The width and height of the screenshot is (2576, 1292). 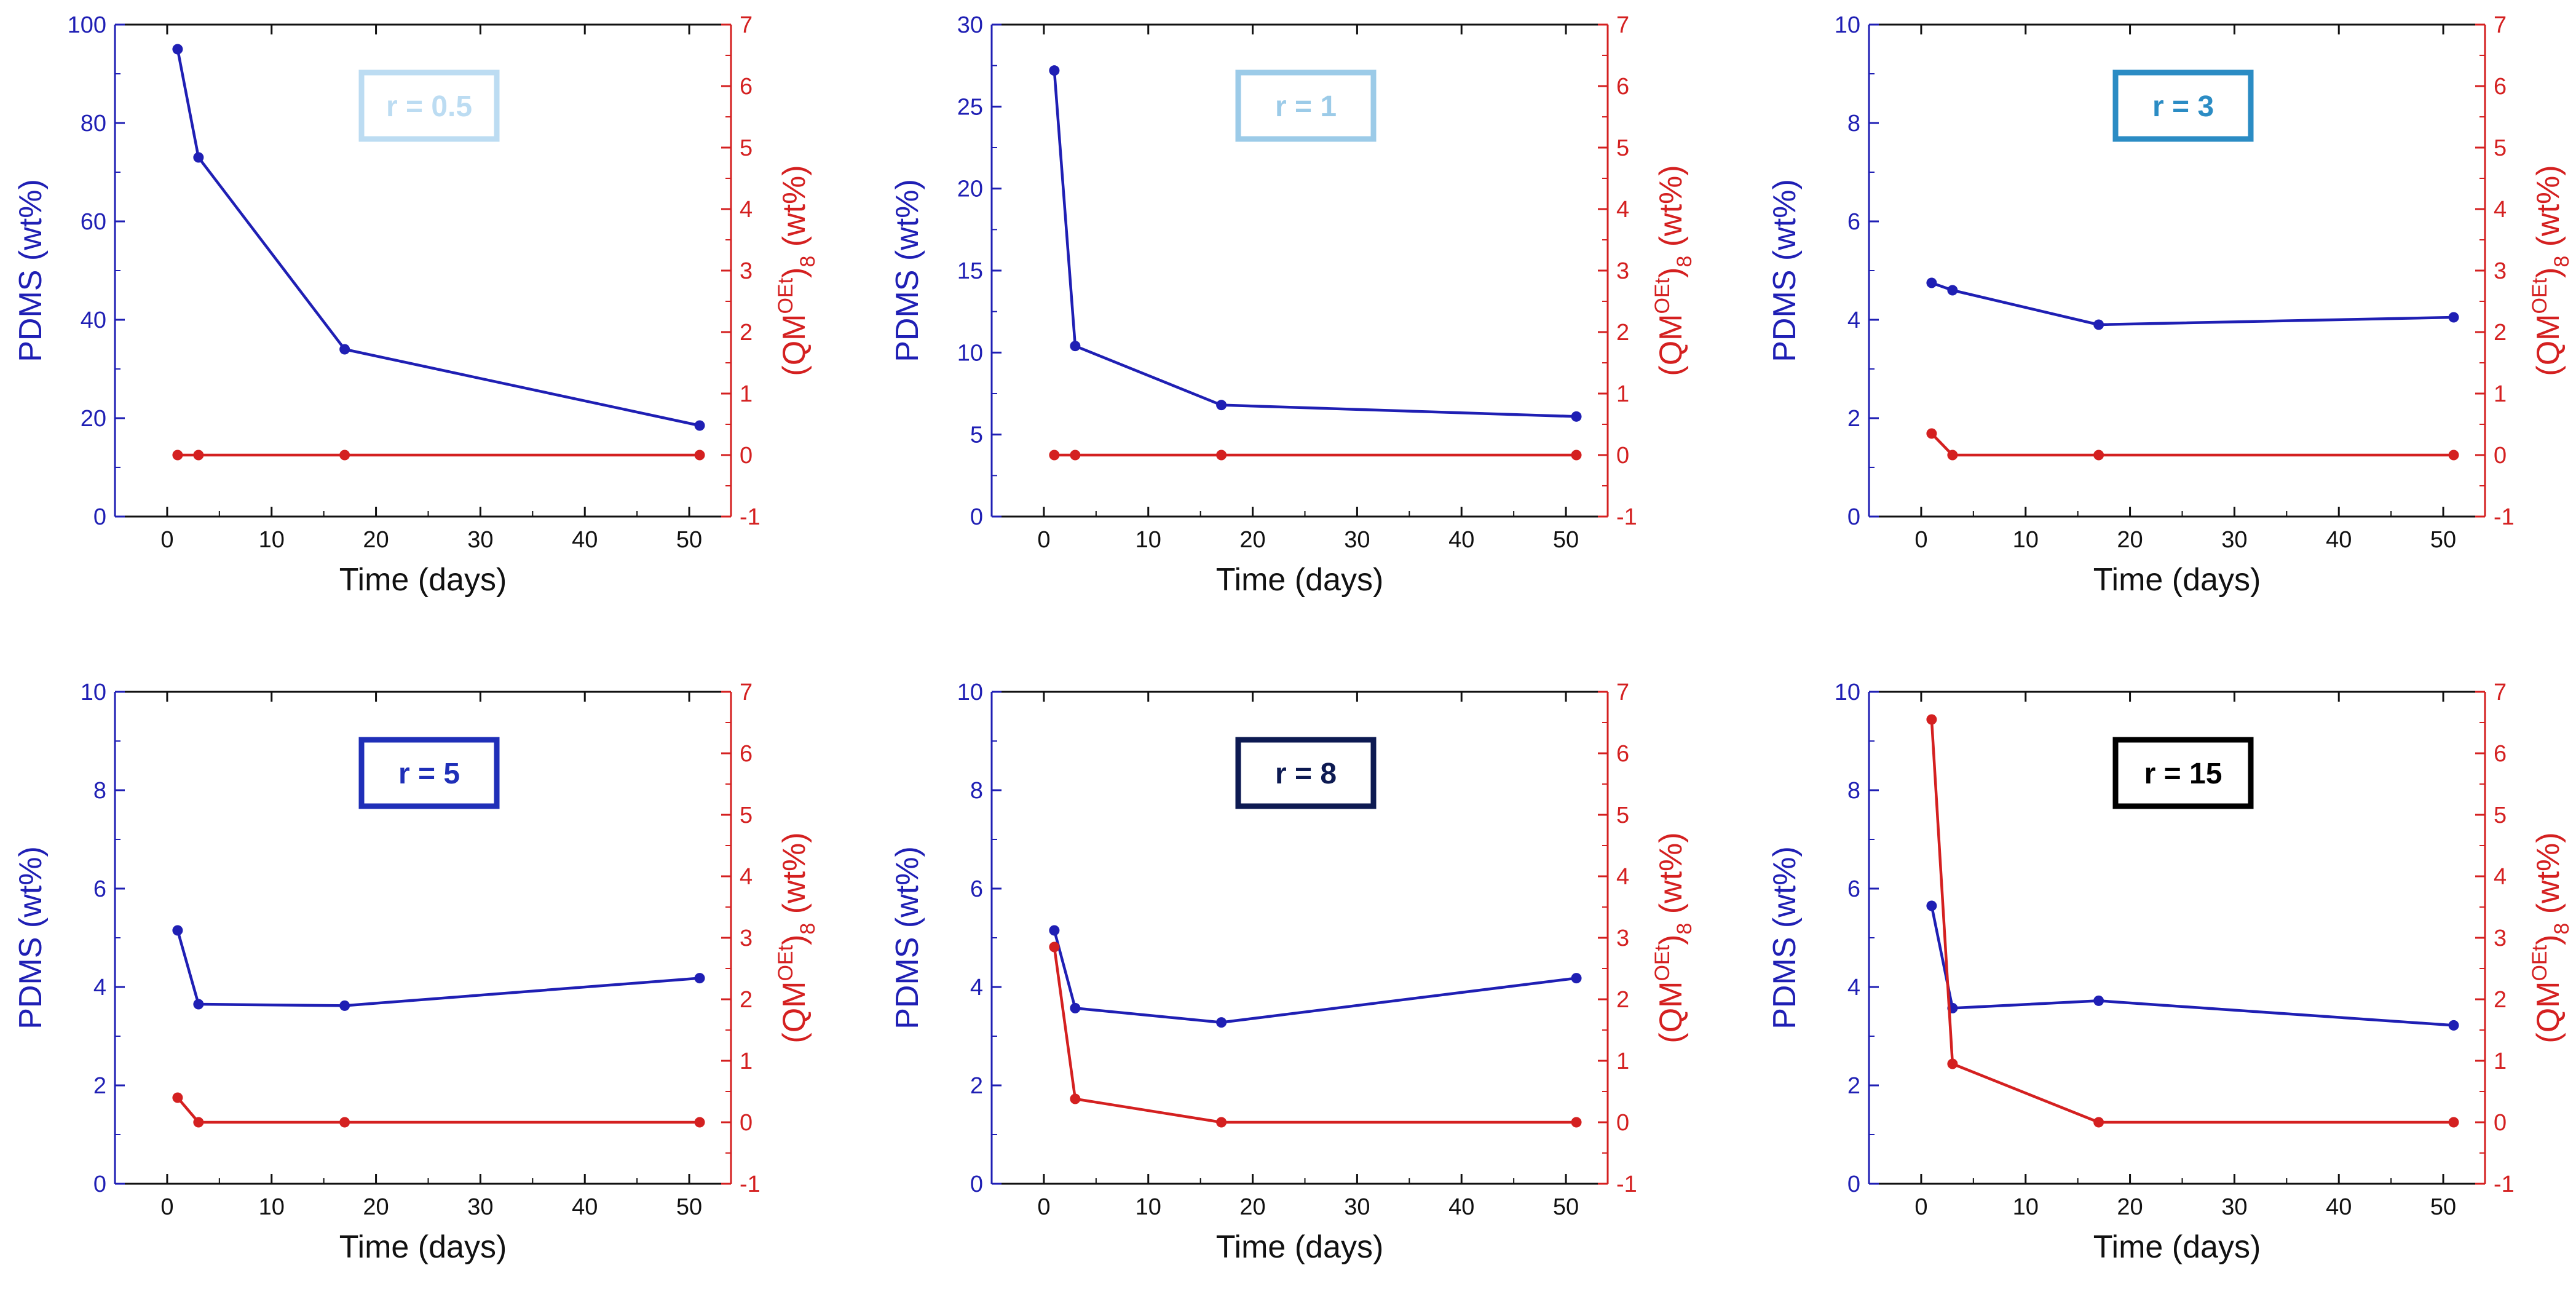 I want to click on qm-series-line, so click(x=438, y=1110).